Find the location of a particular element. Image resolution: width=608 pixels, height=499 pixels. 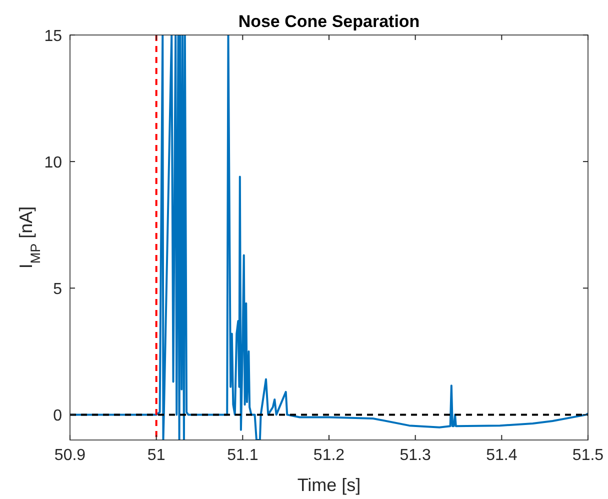

y-tick-label: 10 is located at coordinates (53, 163).